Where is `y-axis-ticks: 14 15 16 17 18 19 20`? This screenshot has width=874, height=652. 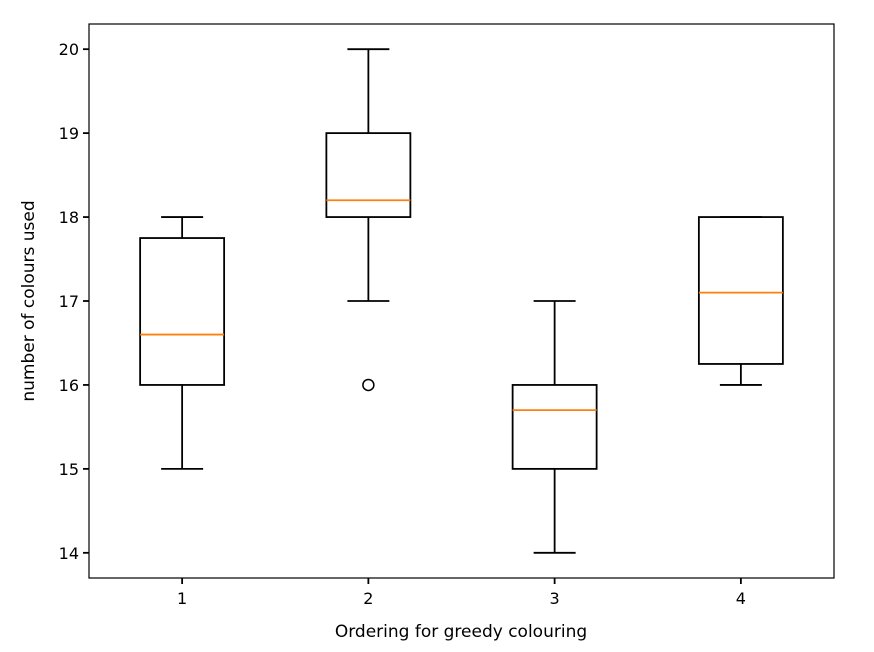 y-axis-ticks: 14 15 16 17 18 19 20 is located at coordinates (74, 301).